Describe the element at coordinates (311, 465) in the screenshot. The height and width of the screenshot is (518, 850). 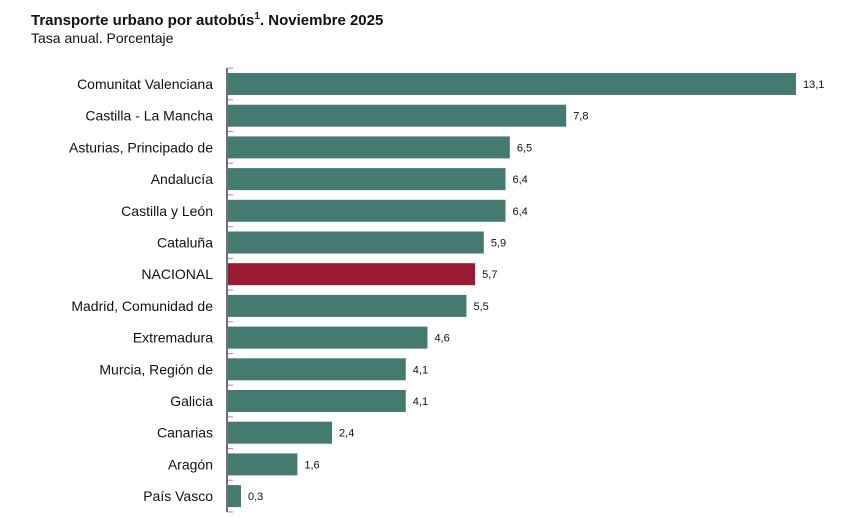
I see `value-label: 1,6` at that location.